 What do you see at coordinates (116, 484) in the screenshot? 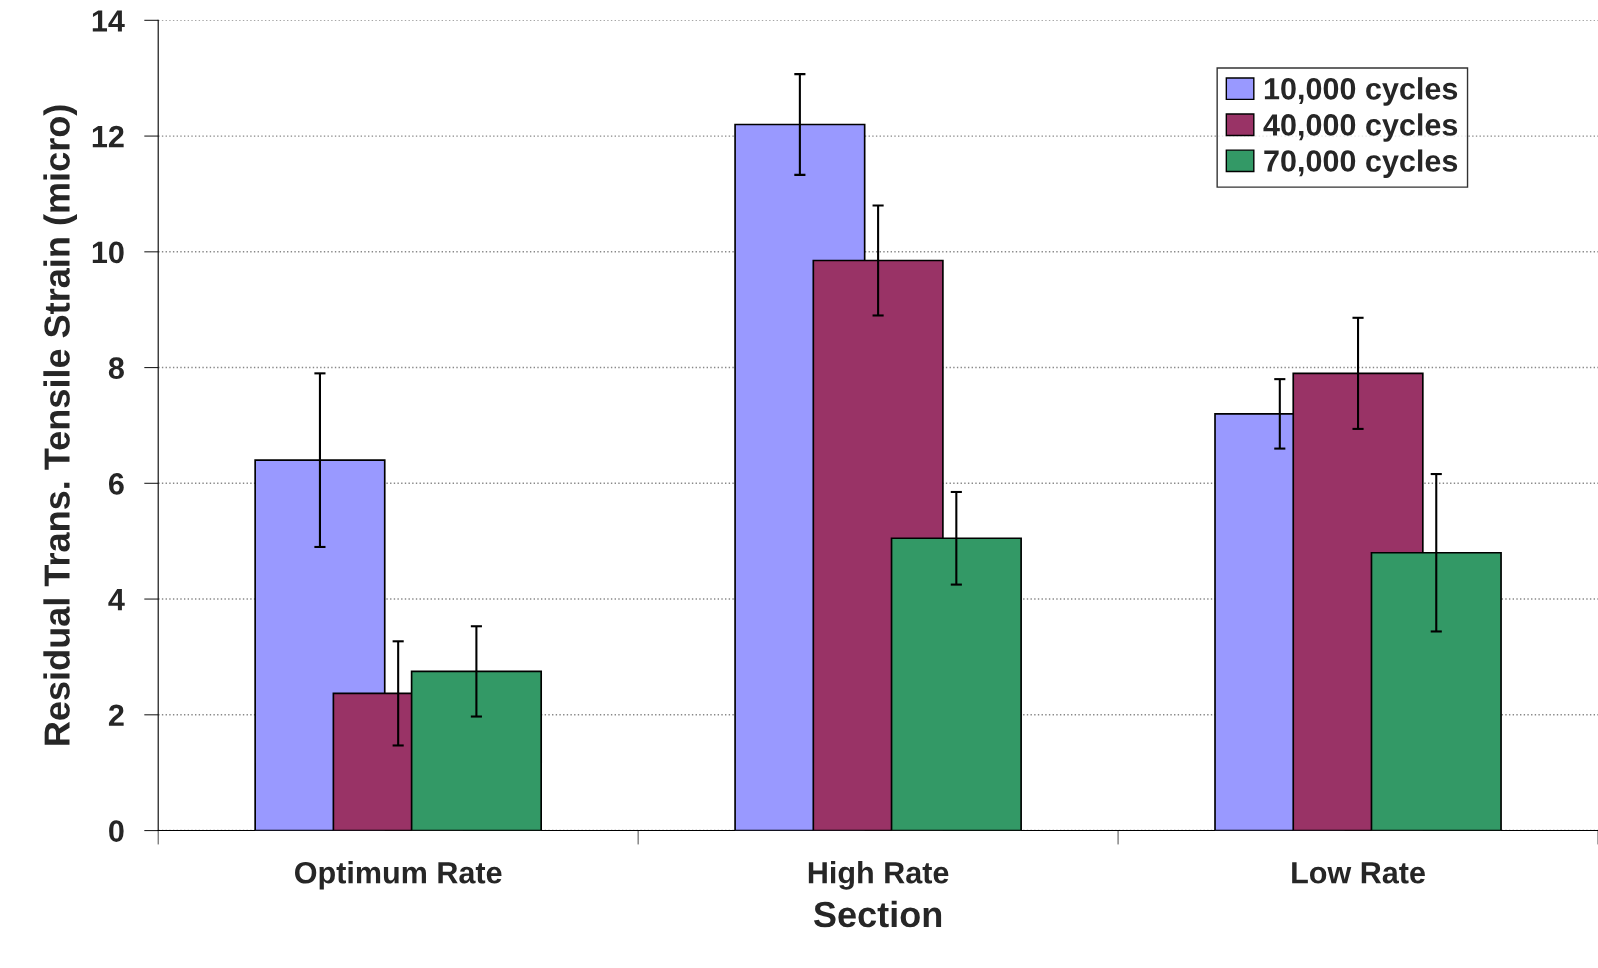
I see `y-tick-label: 6` at bounding box center [116, 484].